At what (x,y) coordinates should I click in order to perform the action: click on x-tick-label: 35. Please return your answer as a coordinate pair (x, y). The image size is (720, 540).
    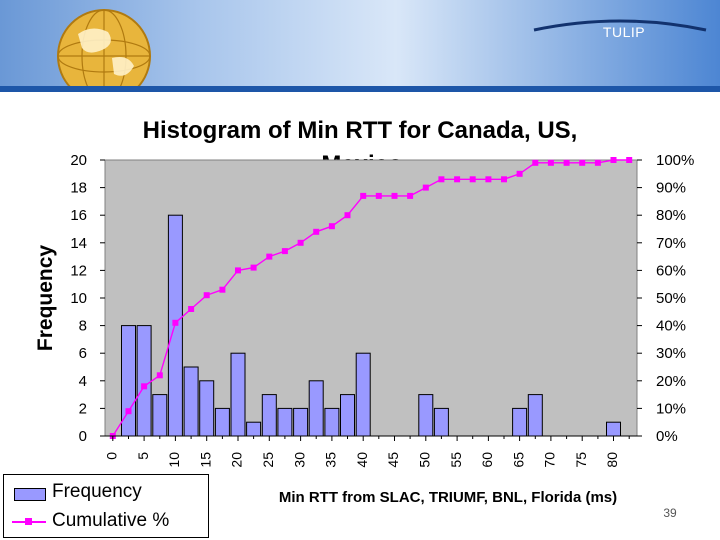
    Looking at the image, I should click on (331, 460).